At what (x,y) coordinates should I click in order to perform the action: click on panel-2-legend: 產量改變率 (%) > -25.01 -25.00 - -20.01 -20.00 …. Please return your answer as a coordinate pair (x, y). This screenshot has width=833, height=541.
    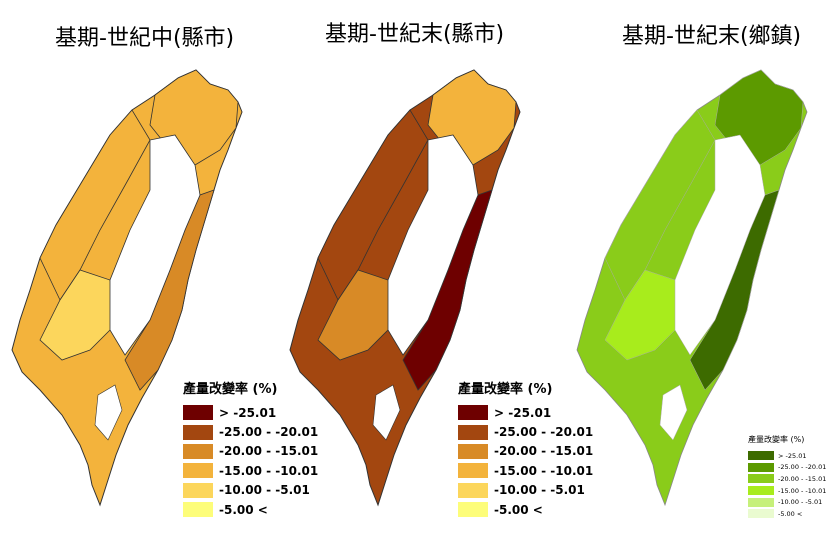
    Looking at the image, I should click on (525, 448).